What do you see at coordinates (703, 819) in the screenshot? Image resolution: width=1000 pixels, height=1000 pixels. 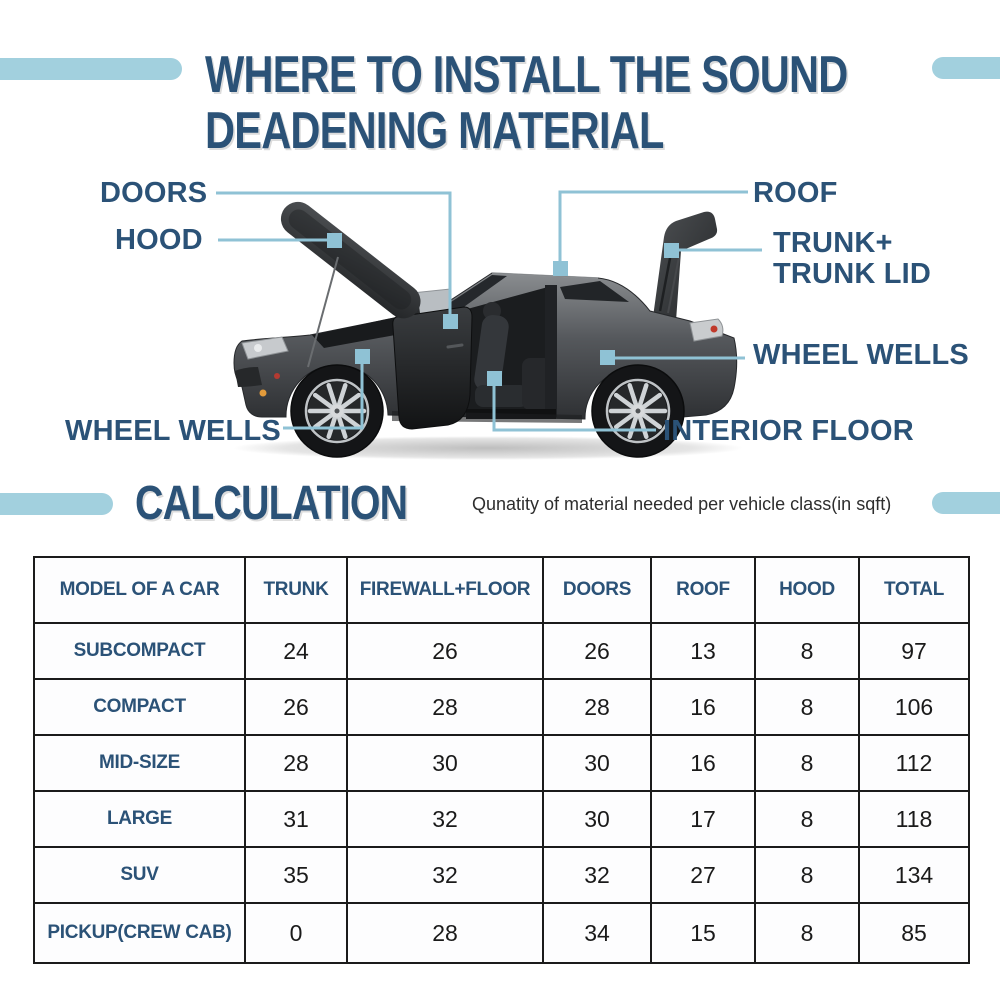 I see `cell-value: 17` at bounding box center [703, 819].